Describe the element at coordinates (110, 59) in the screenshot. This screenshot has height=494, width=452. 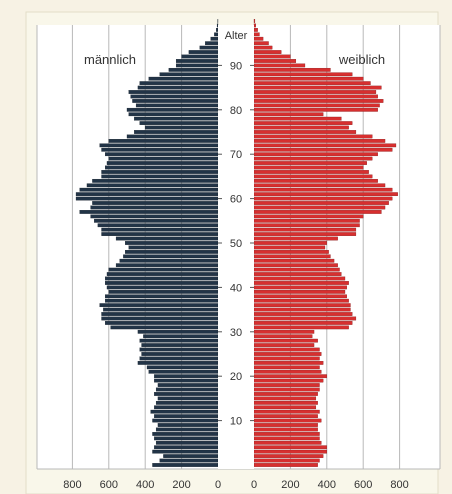
I see `left-panel-title: männlich` at that location.